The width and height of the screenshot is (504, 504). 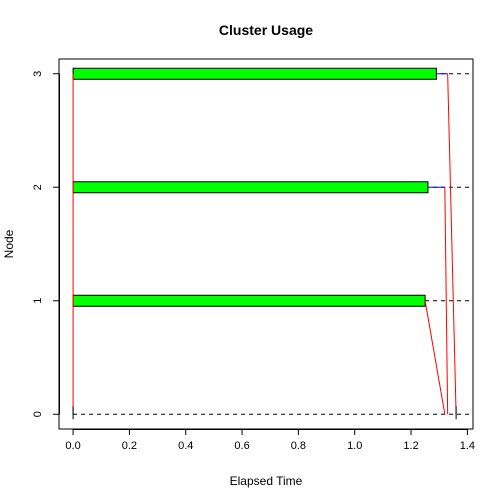 What do you see at coordinates (9, 243) in the screenshot?
I see `y-axis-label: Node` at bounding box center [9, 243].